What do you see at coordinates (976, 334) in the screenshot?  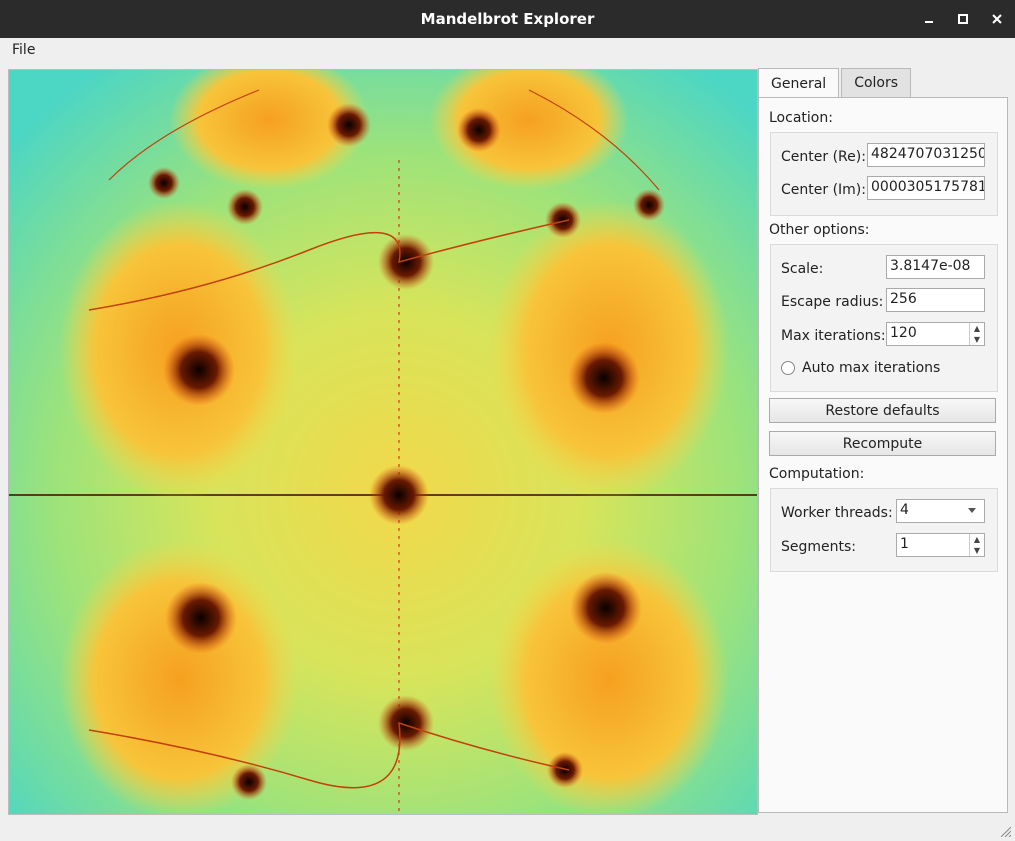 I see `max-iterations-spin-buttons: ▲ ▼` at bounding box center [976, 334].